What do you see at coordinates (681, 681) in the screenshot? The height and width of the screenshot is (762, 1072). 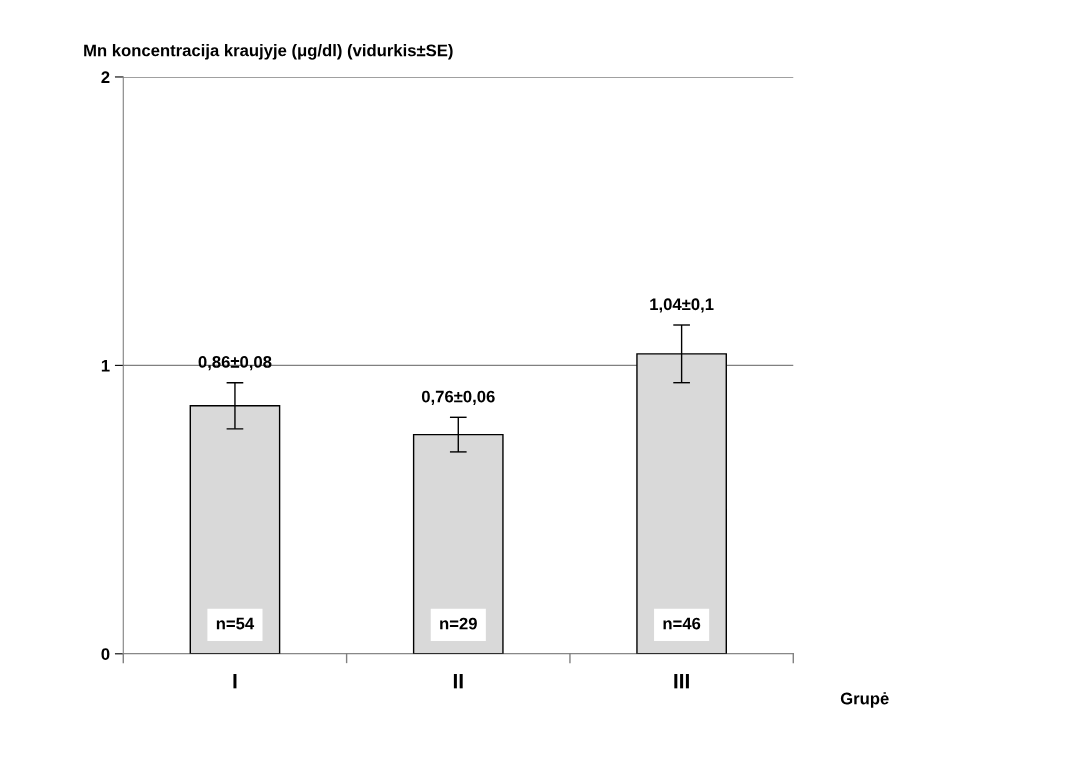 I see `x-tick-label: III` at bounding box center [681, 681].